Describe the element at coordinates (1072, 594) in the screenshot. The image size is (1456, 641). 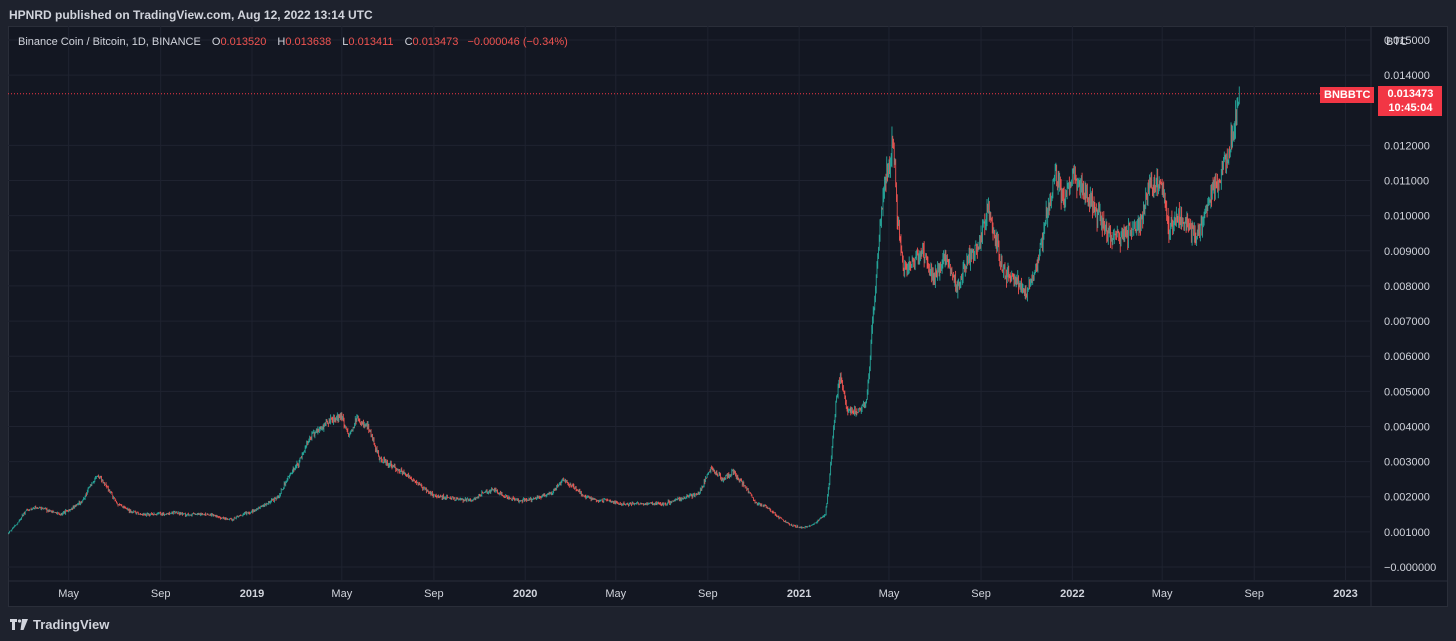
I see `x-tick-label: 2022` at that location.